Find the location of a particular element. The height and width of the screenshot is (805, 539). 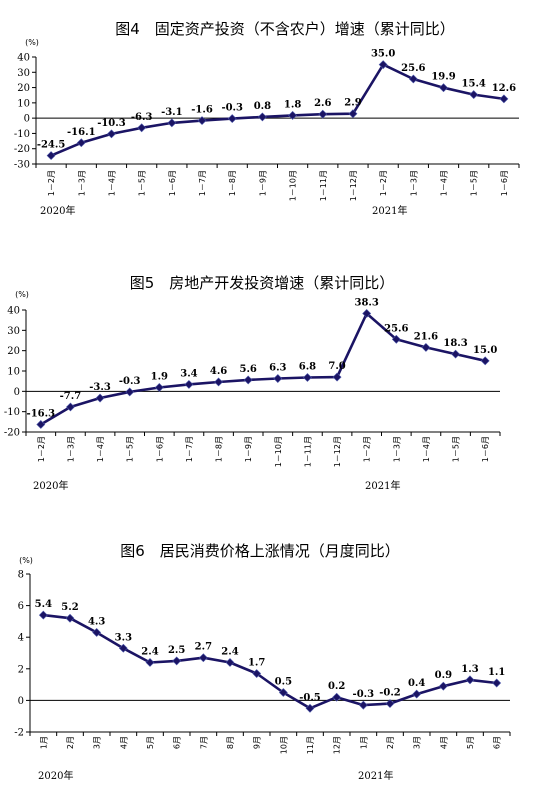

data-label: 1.7 is located at coordinates (256, 663).